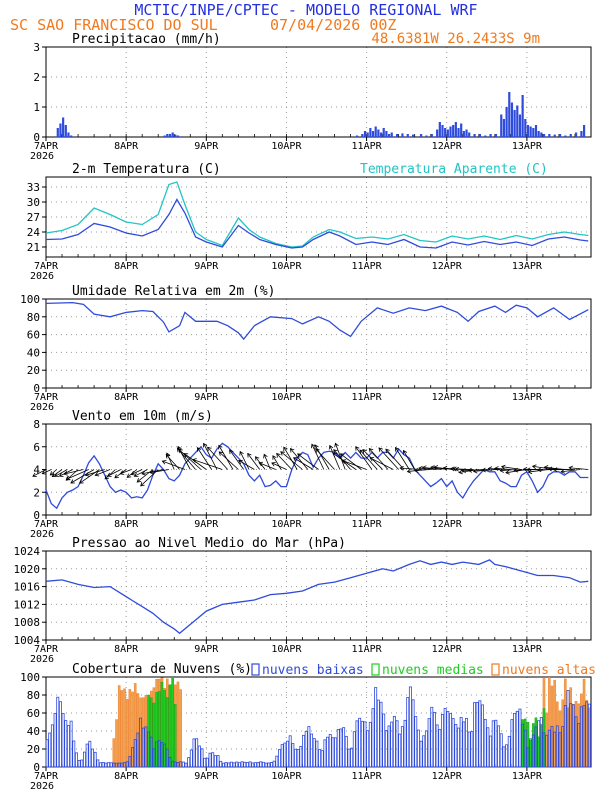 This screenshot has width=612, height=792. Describe the element at coordinates (36, 470) in the screenshot. I see `y-tick-label: 4` at that location.